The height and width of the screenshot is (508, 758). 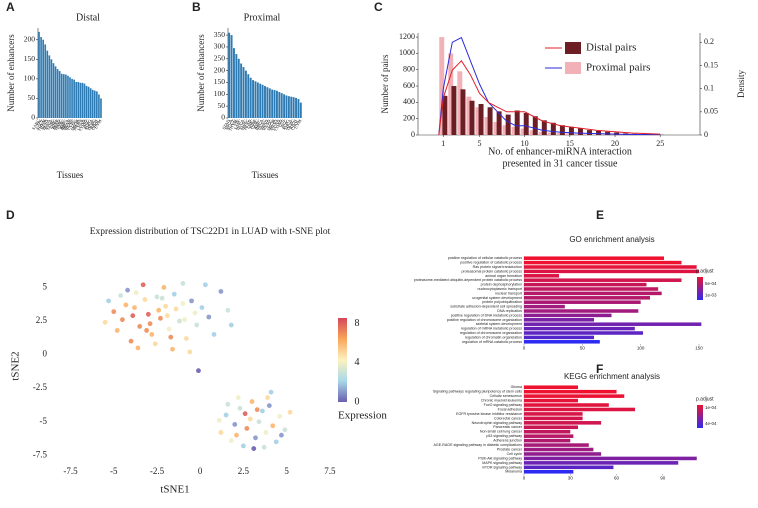 What do you see at coordinates (524, 348) in the screenshot?
I see `x-tick-label: 0` at bounding box center [524, 348].